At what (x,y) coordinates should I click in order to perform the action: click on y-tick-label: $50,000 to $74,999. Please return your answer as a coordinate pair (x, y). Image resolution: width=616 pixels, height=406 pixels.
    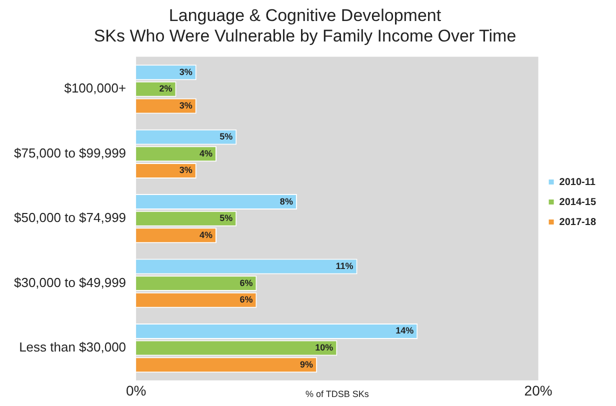
    Looking at the image, I should click on (70, 218).